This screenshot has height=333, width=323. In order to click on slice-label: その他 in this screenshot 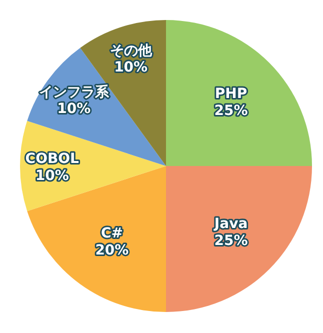, I will do `click(131, 50)`.